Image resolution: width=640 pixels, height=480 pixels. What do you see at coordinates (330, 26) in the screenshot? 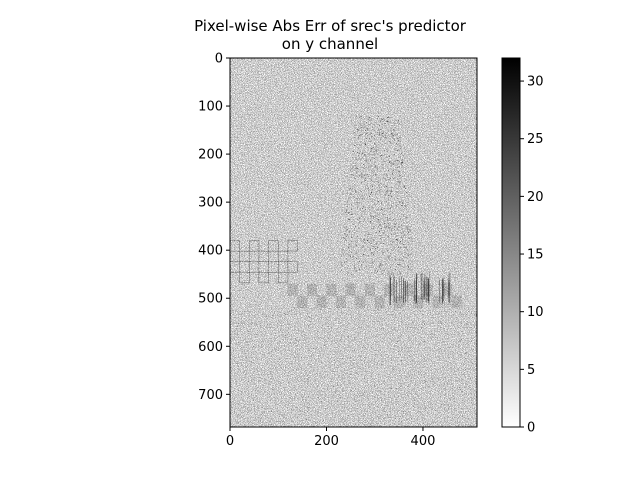
I see `chart-title-line1: Pixel-wise Abs Err of srec's predictor` at bounding box center [330, 26].